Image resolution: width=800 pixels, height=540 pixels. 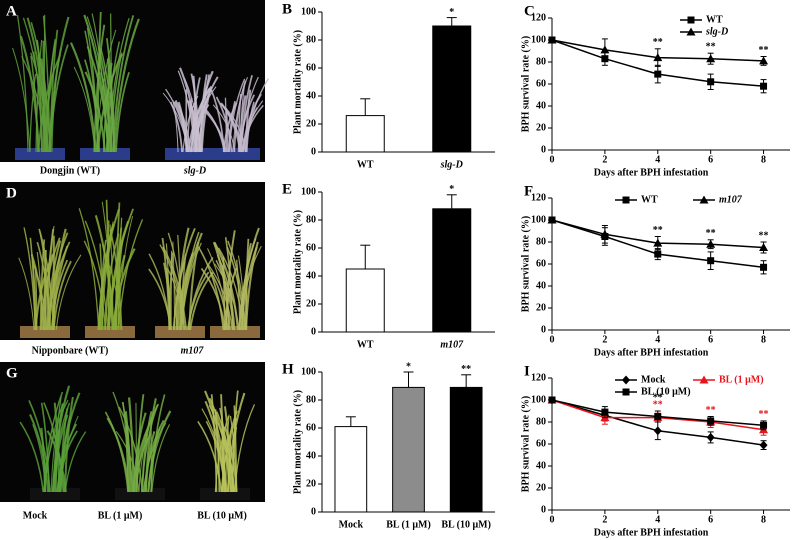 What do you see at coordinates (194, 170) in the screenshot?
I see `photo-caption: slg-D` at bounding box center [194, 170].